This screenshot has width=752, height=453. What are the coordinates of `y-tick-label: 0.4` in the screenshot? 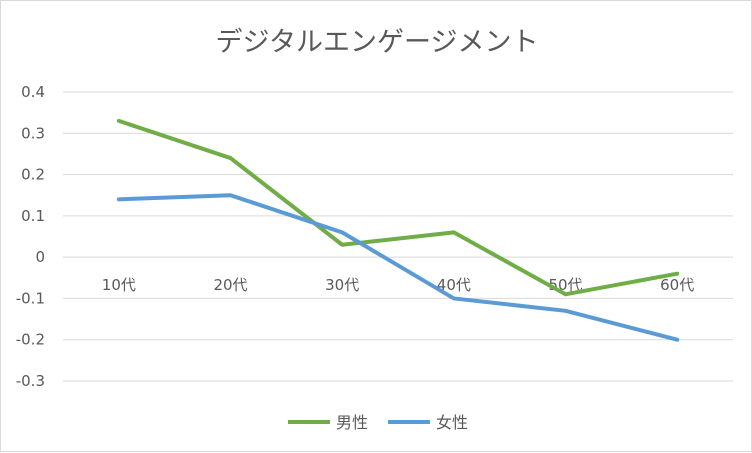 It's located at (33, 92).